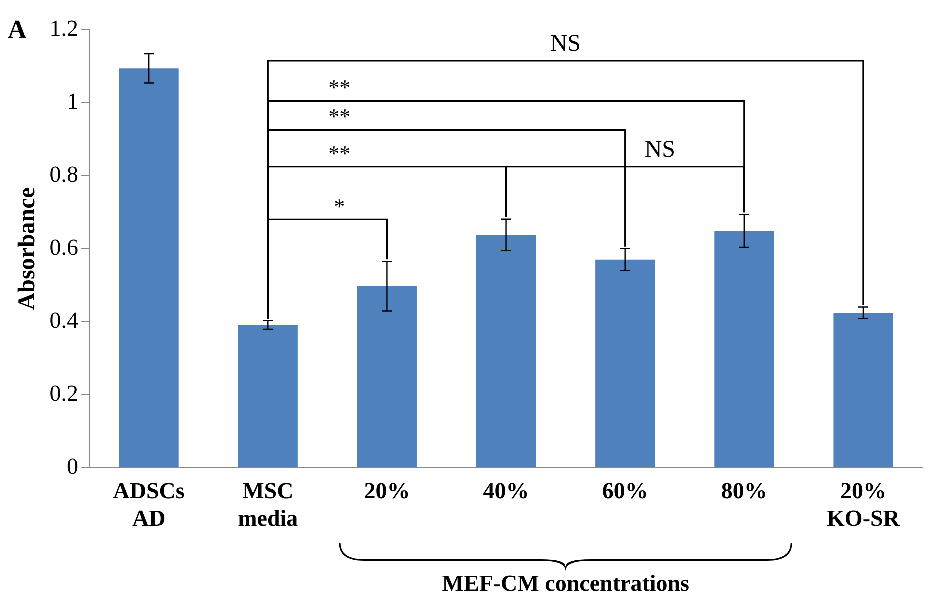 The image size is (933, 607). What do you see at coordinates (64, 174) in the screenshot?
I see `y-tick-label: 0.8` at bounding box center [64, 174].